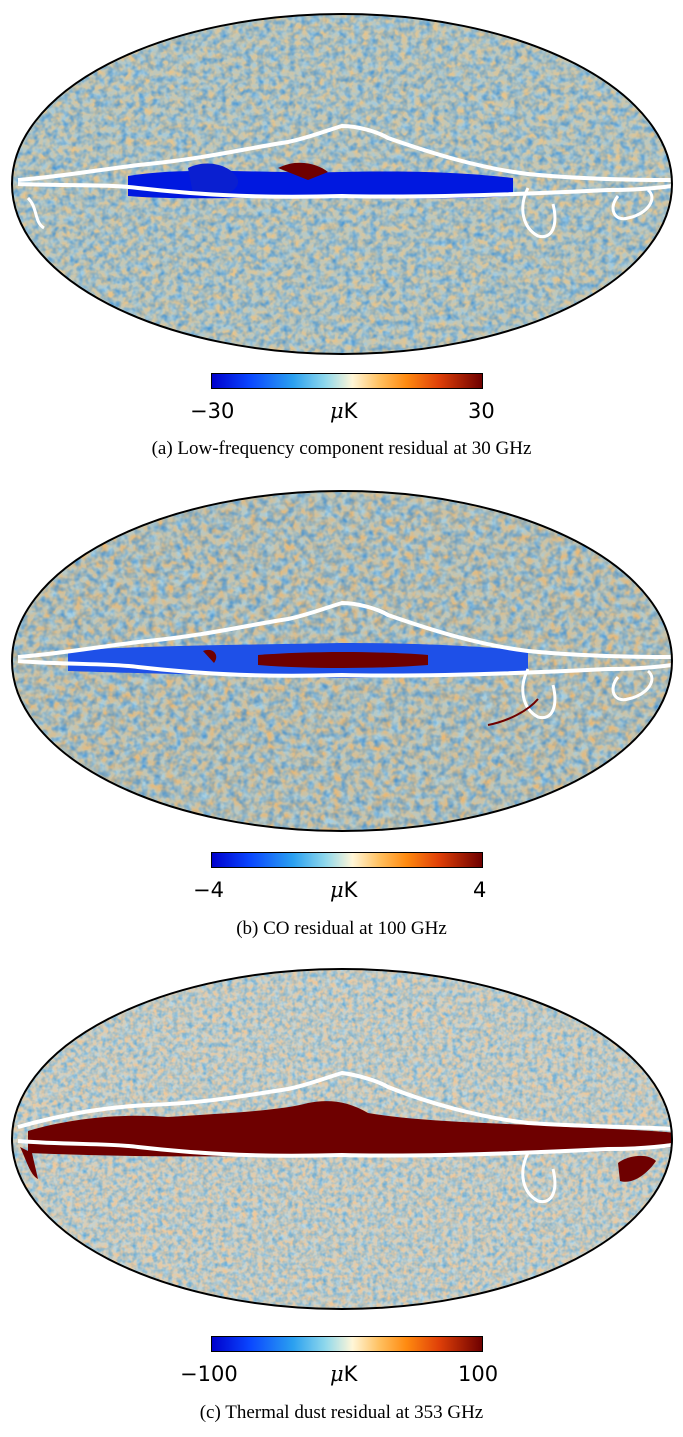 Image resolution: width=683 pixels, height=1437 pixels. I want to click on colorbar-b, so click(347, 860).